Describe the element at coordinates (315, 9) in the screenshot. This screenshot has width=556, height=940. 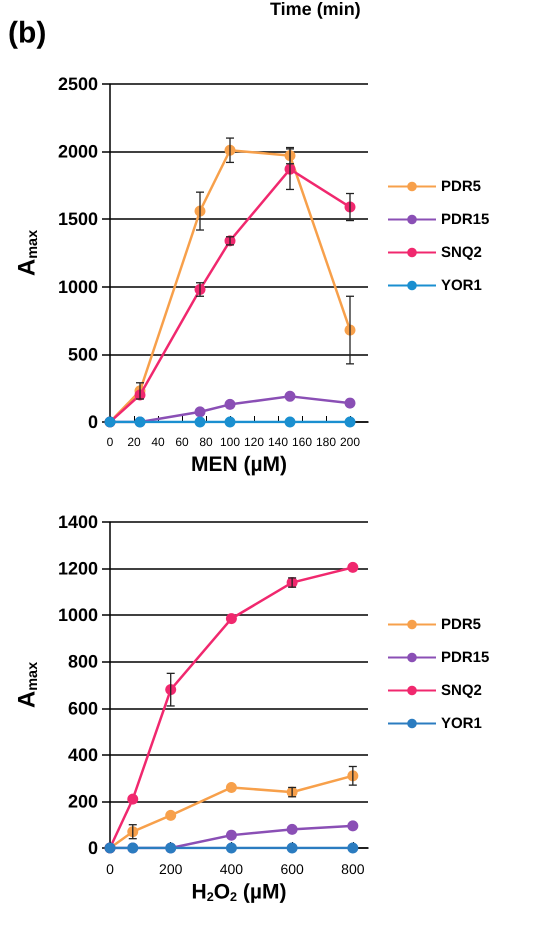
I see `text: Time (min)` at that location.